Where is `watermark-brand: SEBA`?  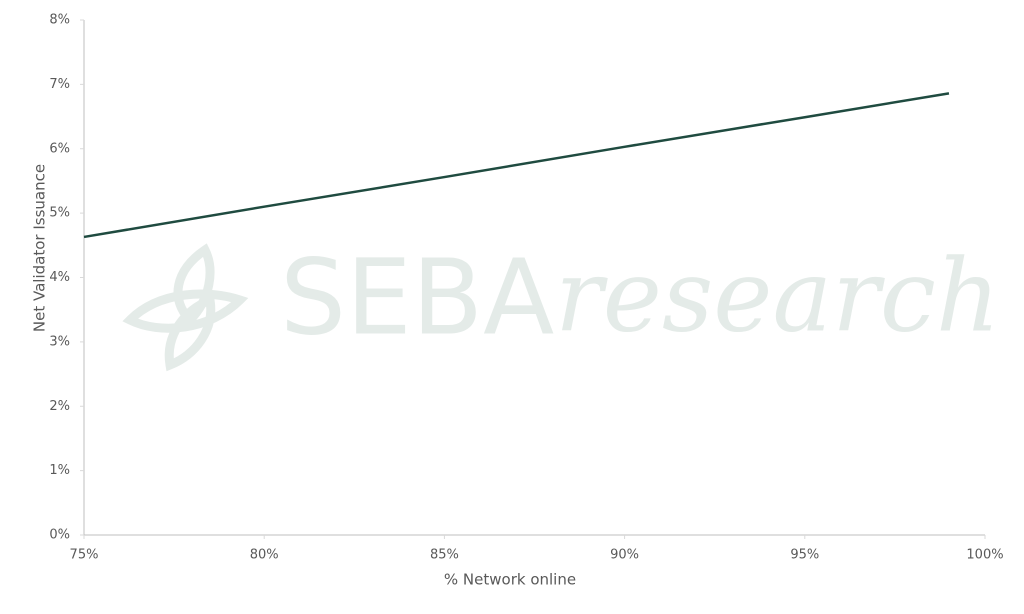 watermark-brand: SEBA is located at coordinates (417, 297).